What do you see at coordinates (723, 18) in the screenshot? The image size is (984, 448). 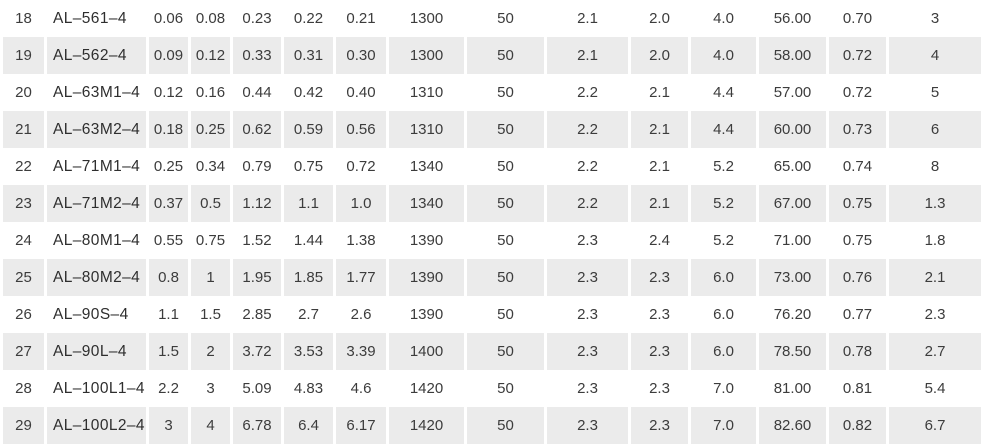 I see `value-cell: 4.0` at bounding box center [723, 18].